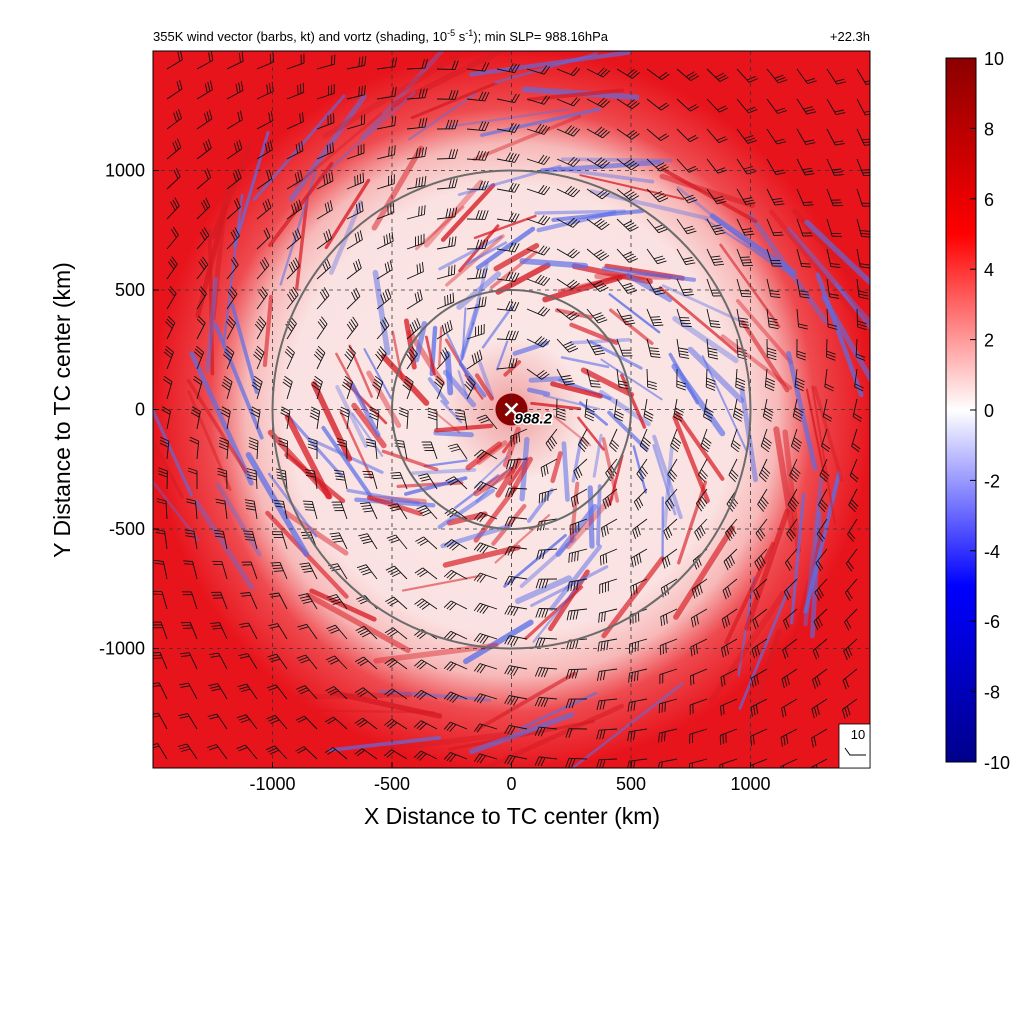 Image resolution: width=1024 pixels, height=1024 pixels. I want to click on y-tick-label: 500, so click(130, 290).